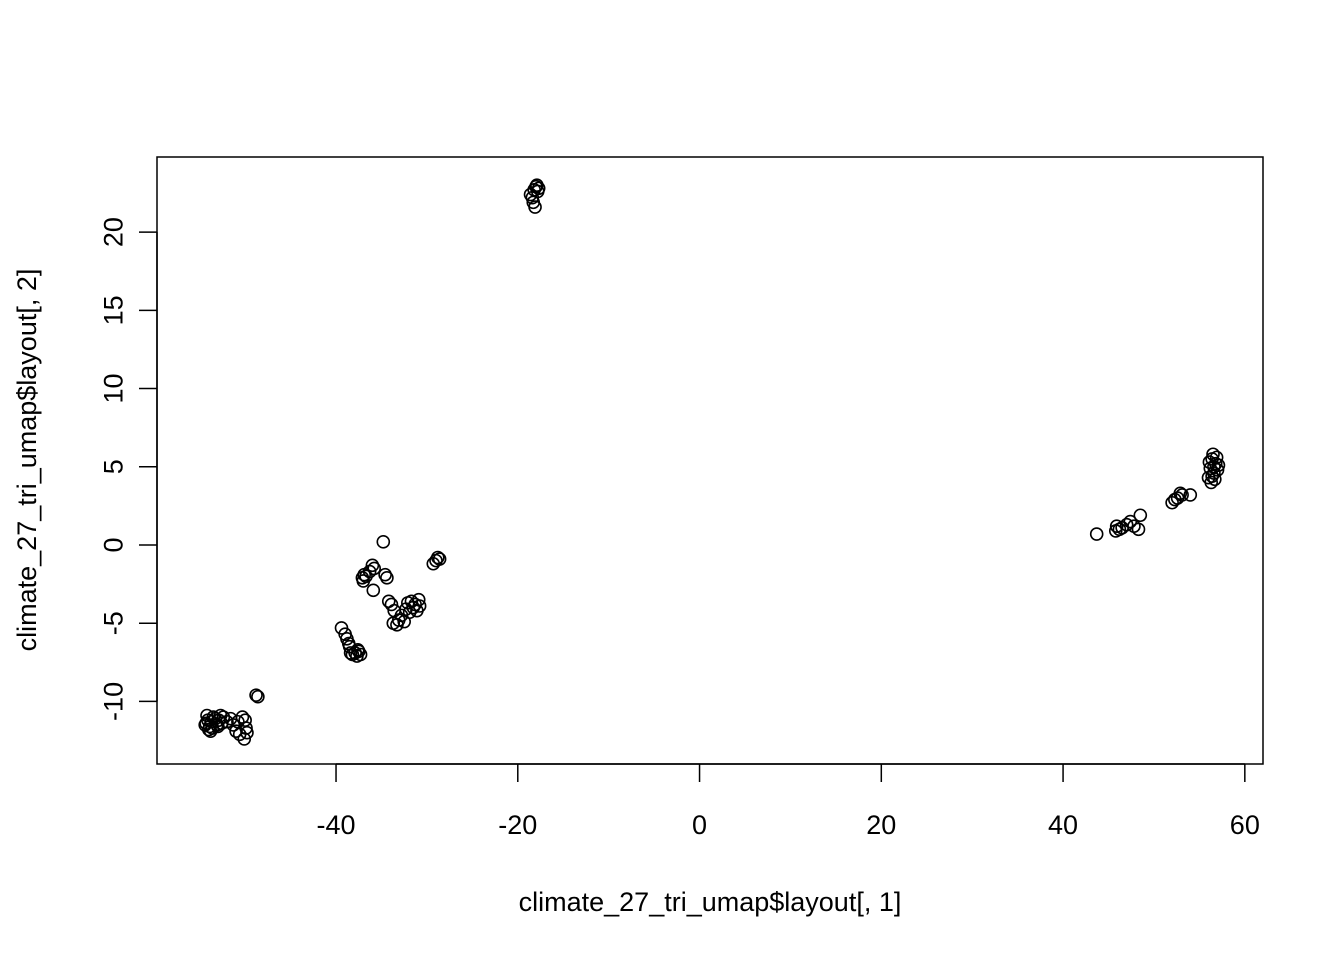  What do you see at coordinates (113, 232) in the screenshot?
I see `y-tick-label: 20` at bounding box center [113, 232].